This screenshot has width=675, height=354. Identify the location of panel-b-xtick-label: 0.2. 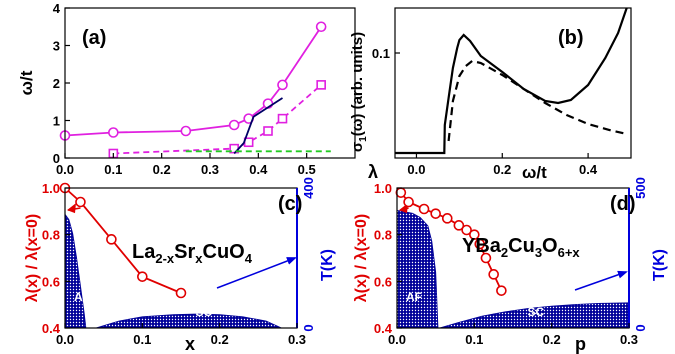
(502, 169).